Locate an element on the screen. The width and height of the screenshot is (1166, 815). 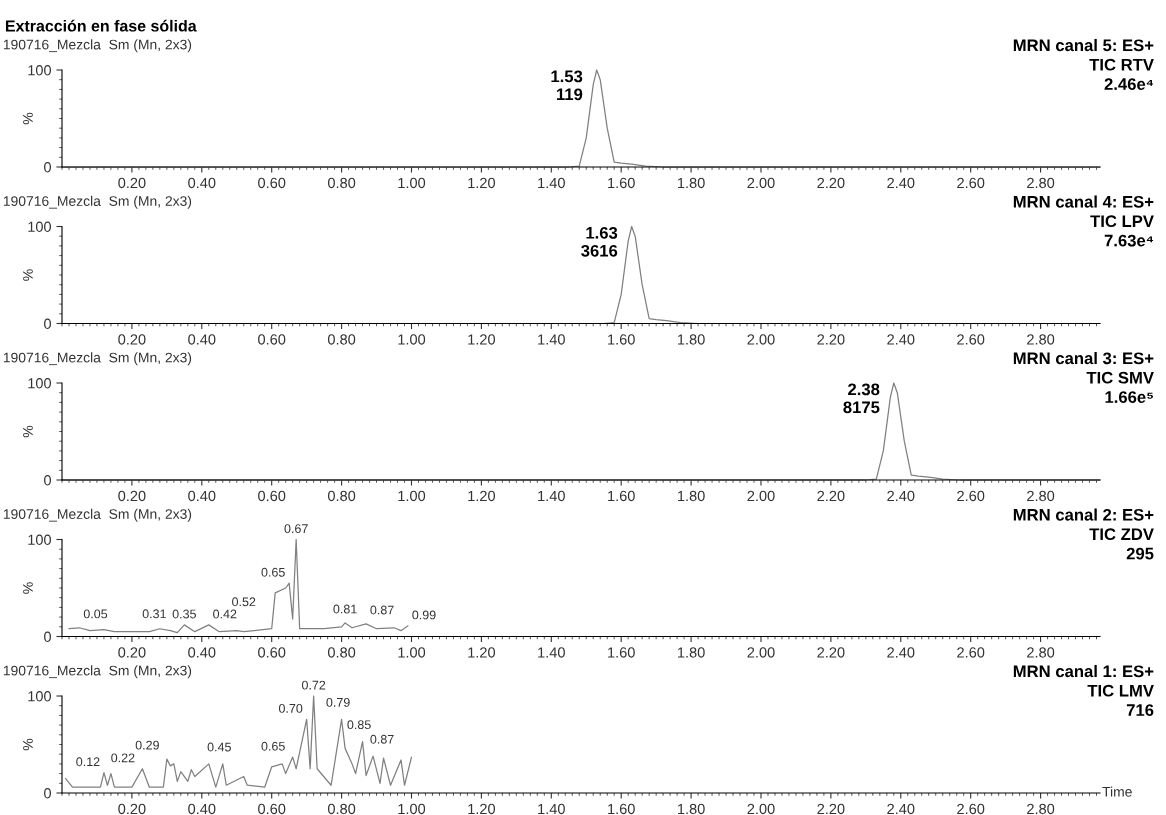
text: MRN canal 5: ES+ is located at coordinates (1083, 45).